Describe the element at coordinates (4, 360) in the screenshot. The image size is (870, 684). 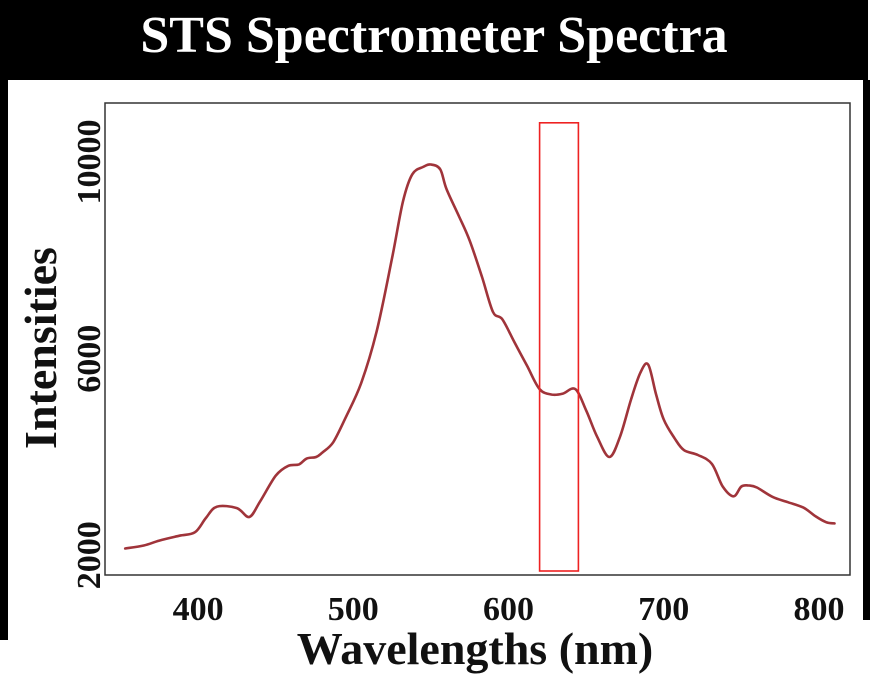
I see `left-border` at that location.